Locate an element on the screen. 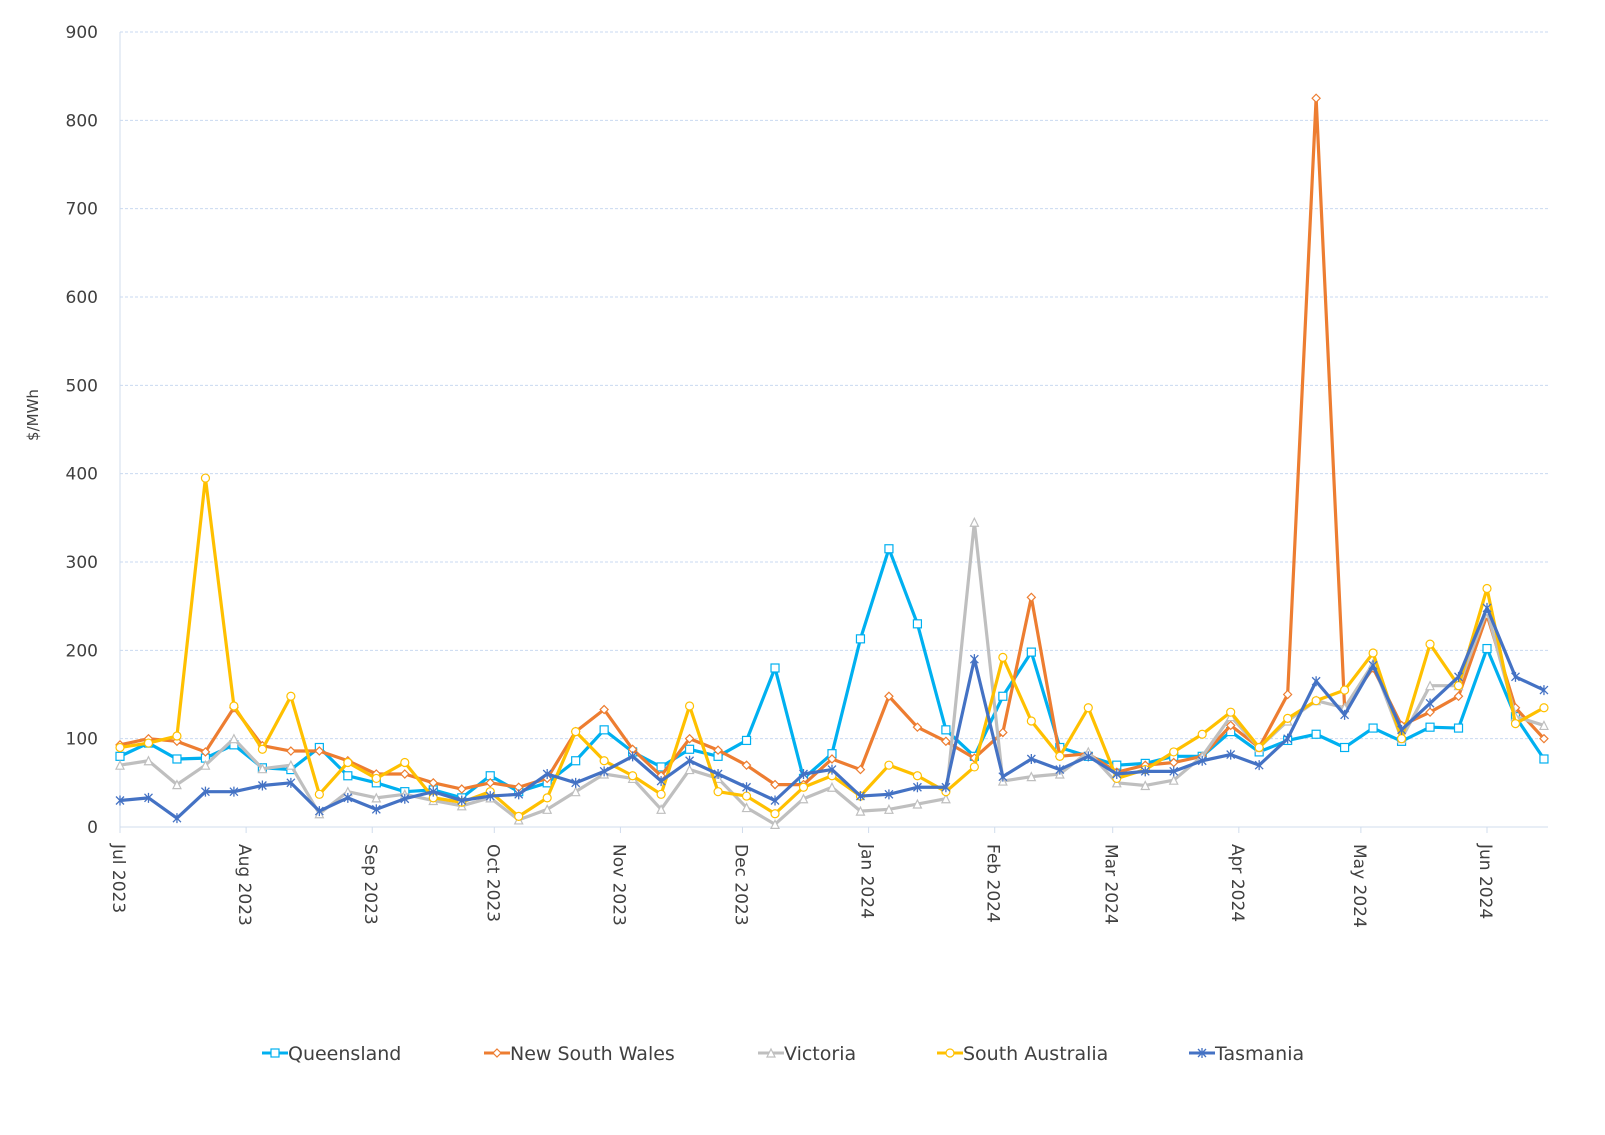 The image size is (1605, 1135). y-tick-label: 600 is located at coordinates (82, 298).